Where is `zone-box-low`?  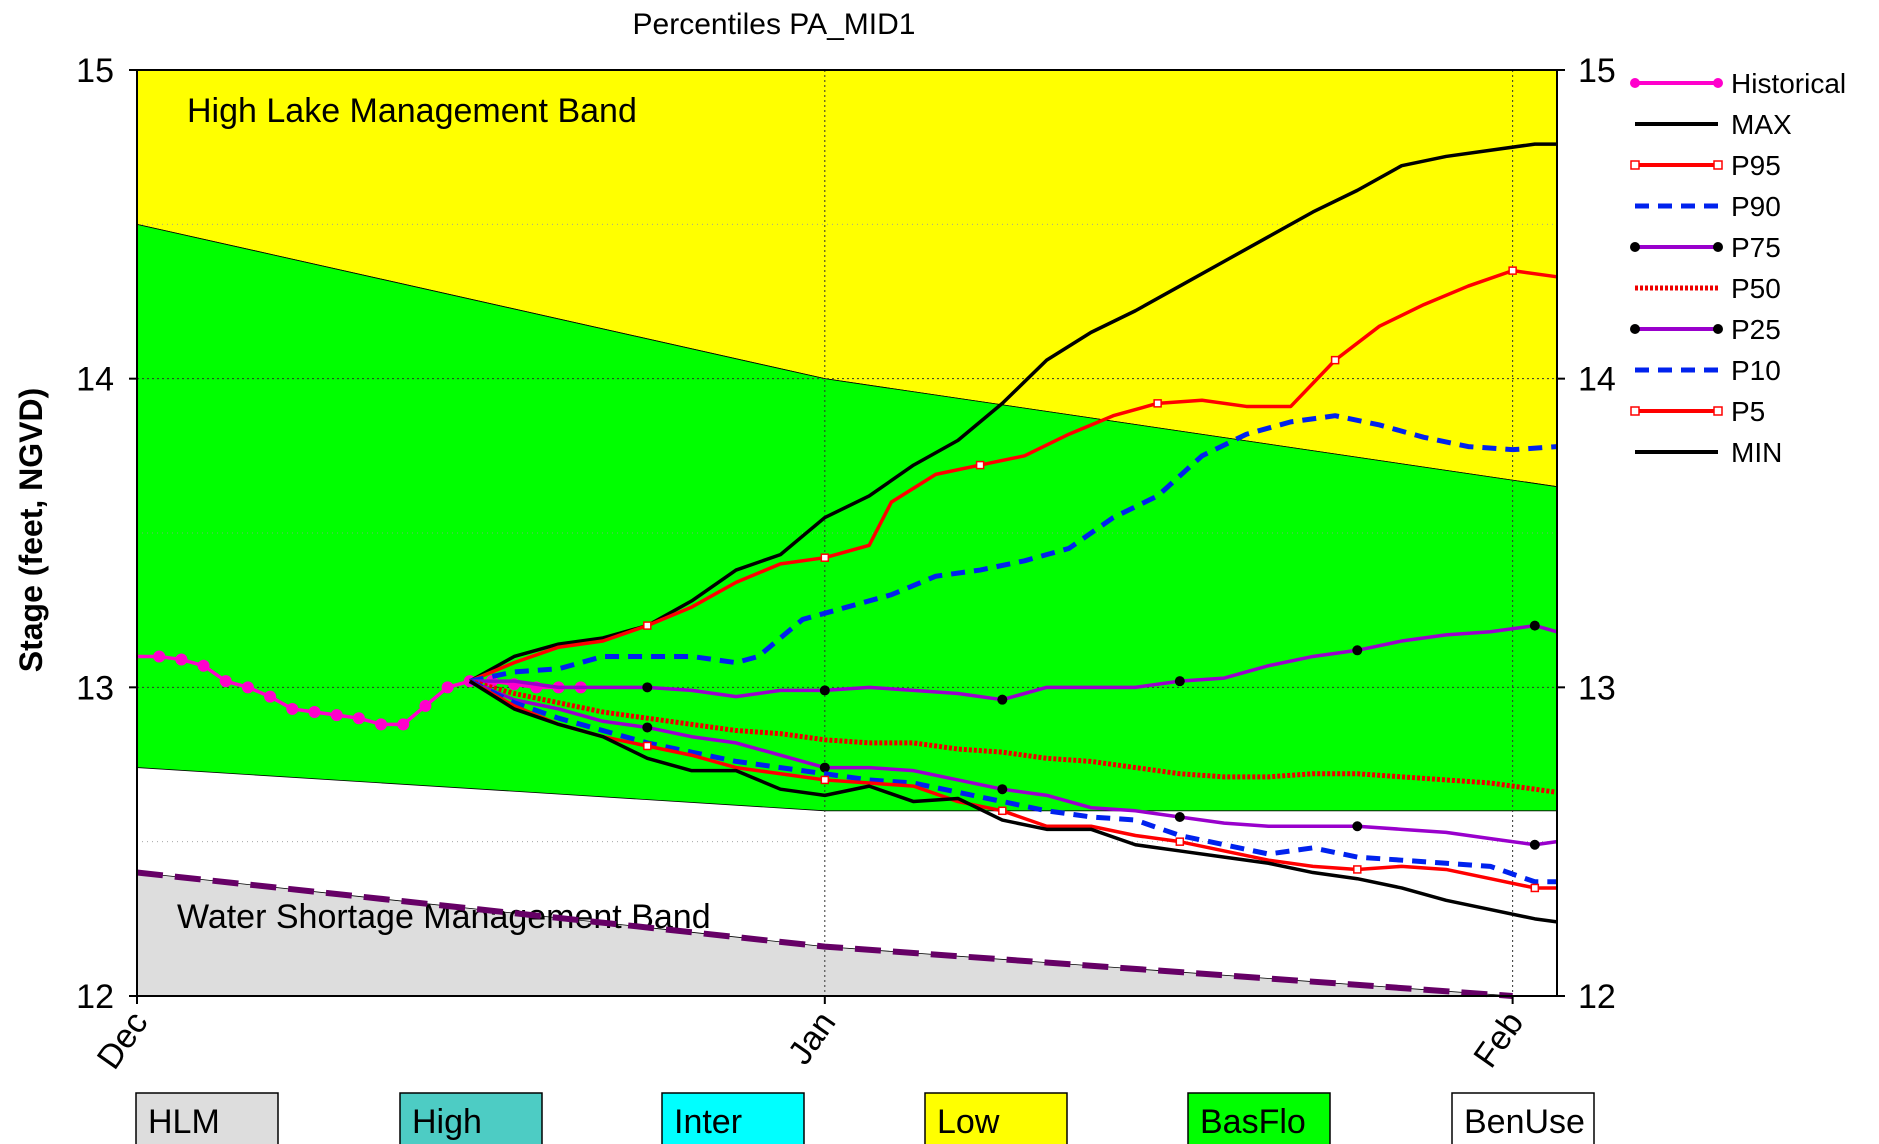 zone-box-low is located at coordinates (996, 1118).